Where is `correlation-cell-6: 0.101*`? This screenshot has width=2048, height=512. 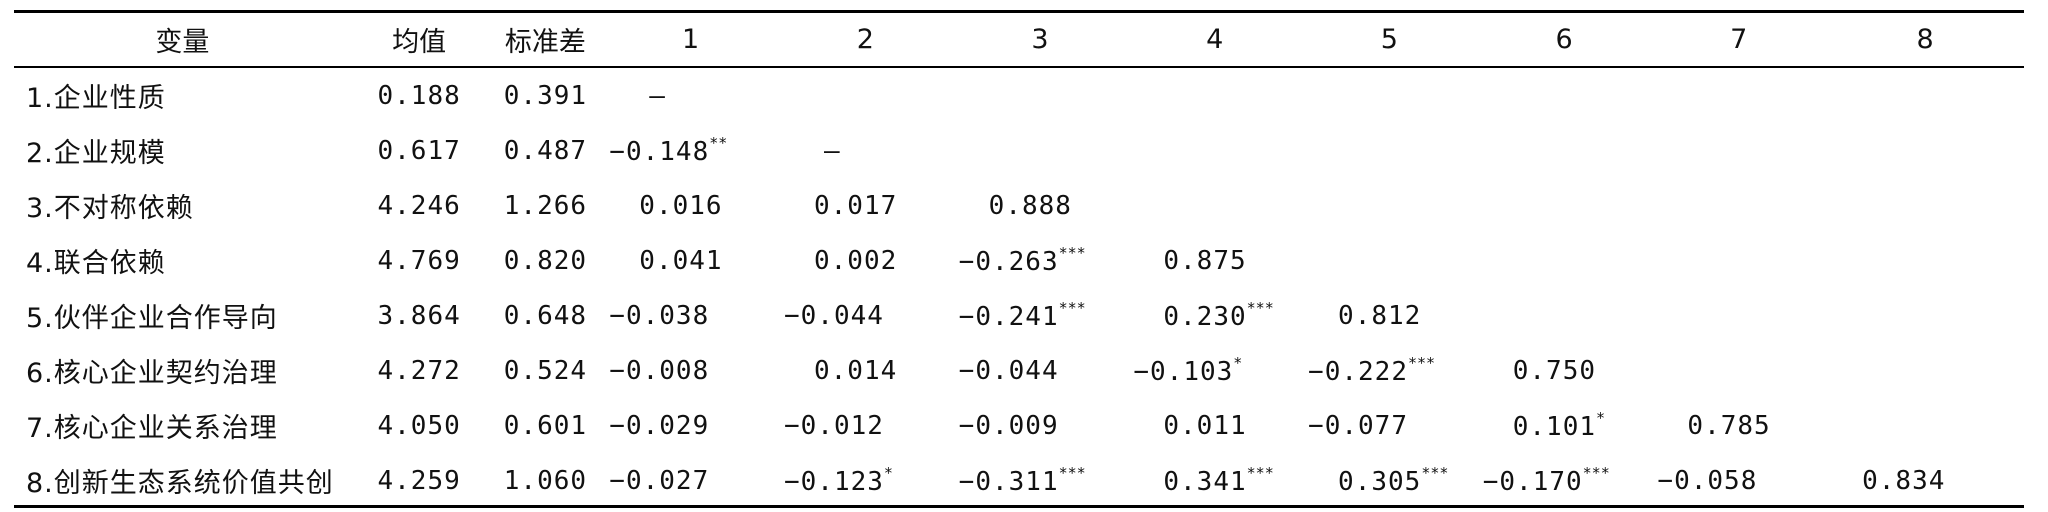
correlation-cell-6: 0.101* is located at coordinates (1564, 425).